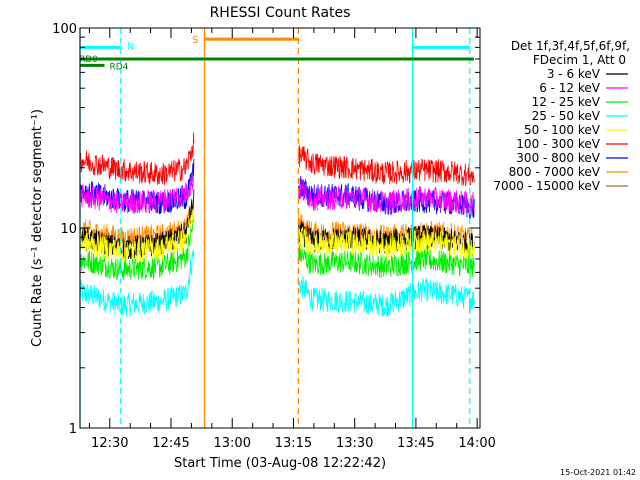 The height and width of the screenshot is (480, 640). I want to click on legend-label-25-50-kev: 25 - 50 keV, so click(566, 116).